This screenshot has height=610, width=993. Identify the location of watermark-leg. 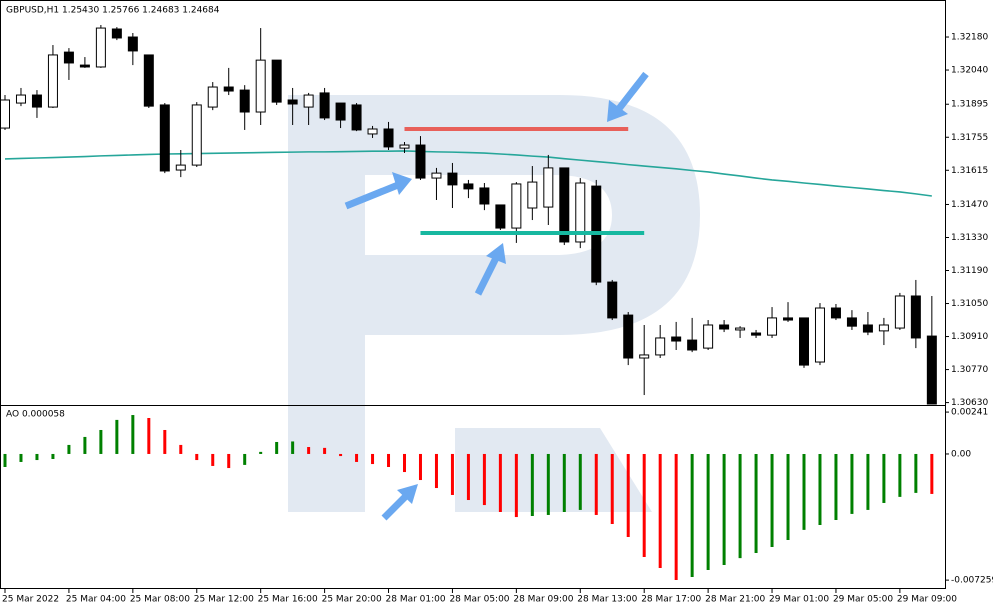
(553, 470).